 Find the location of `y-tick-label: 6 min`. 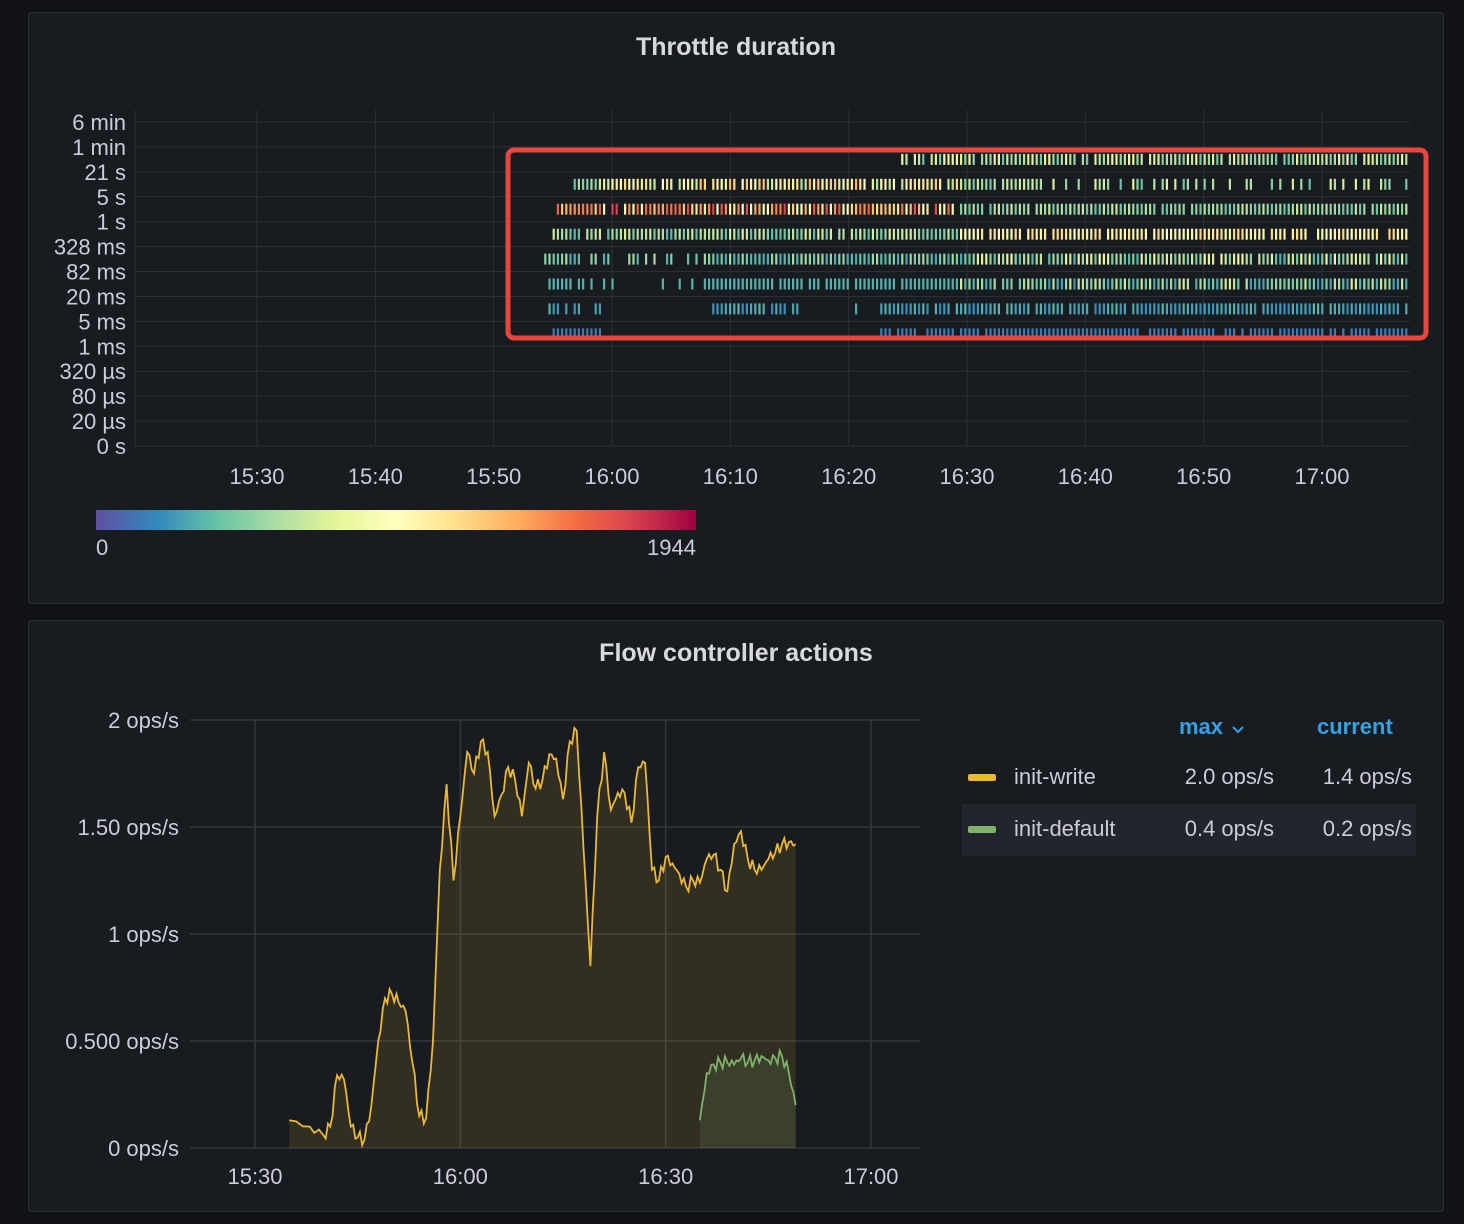

y-tick-label: 6 min is located at coordinates (99, 122).